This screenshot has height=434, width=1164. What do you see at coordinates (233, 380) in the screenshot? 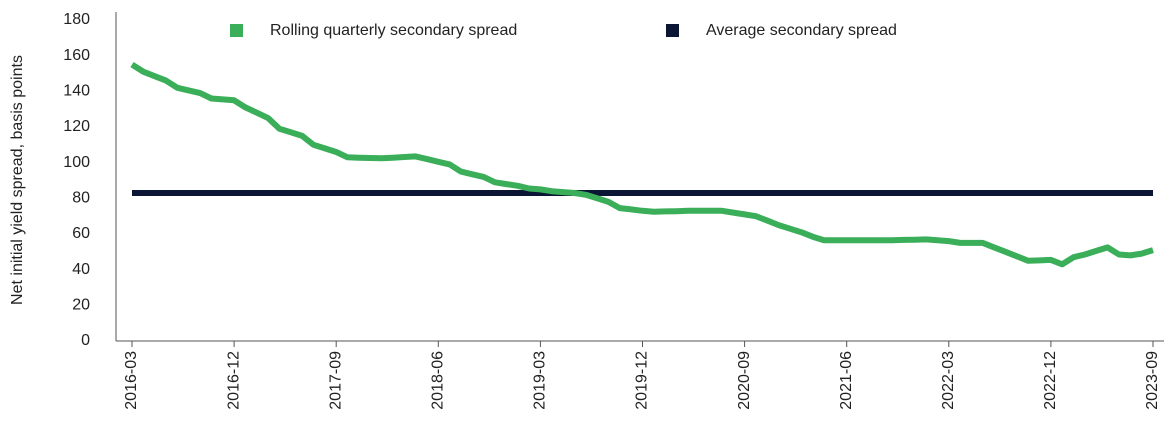
I see `x-tick-label: 2016-12` at bounding box center [233, 380].